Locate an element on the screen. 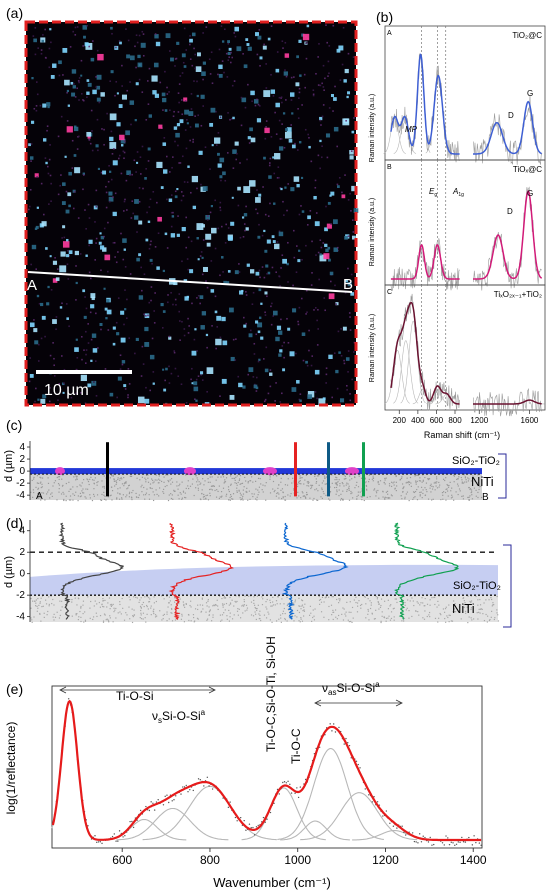 The image size is (550, 893). layer-label-coating-c: SiO₂-TiO₂ is located at coordinates (476, 461).